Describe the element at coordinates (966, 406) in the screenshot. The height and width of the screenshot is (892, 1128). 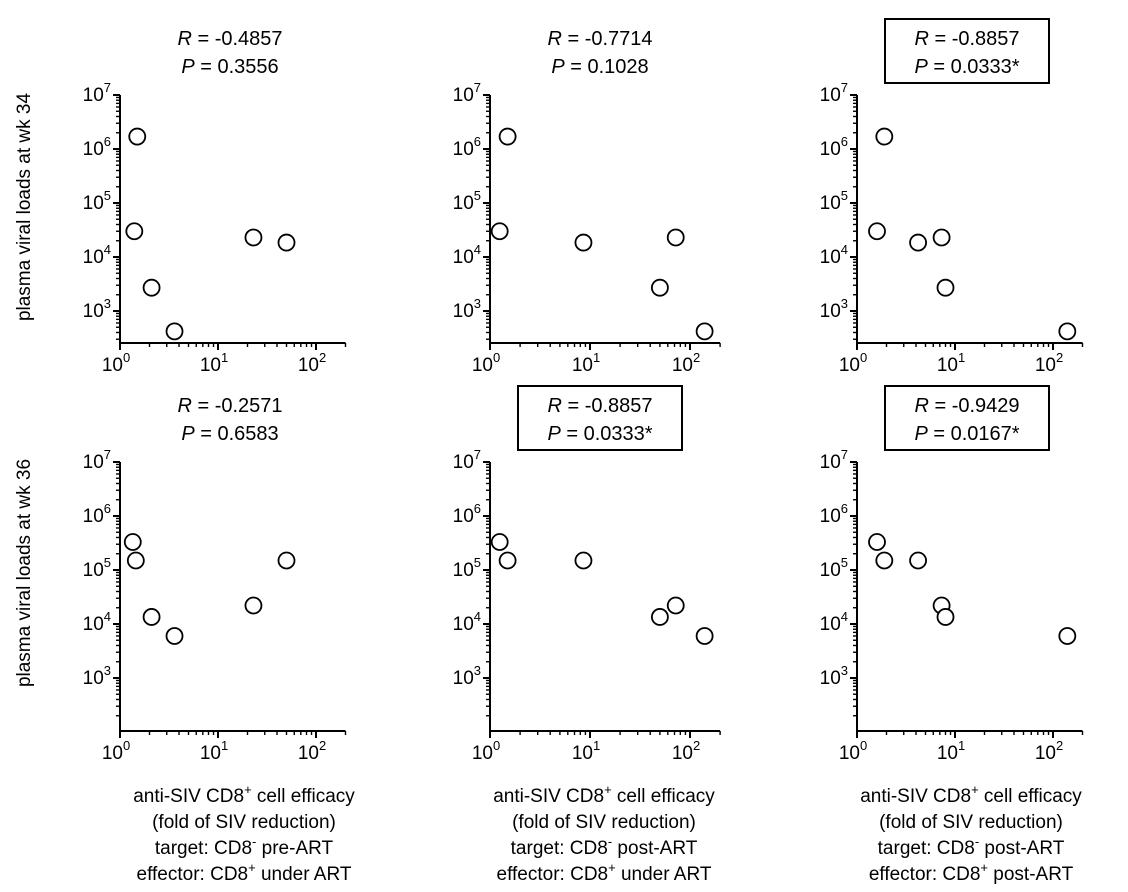
I see `correlation-r-label: R = -0.9429` at that location.